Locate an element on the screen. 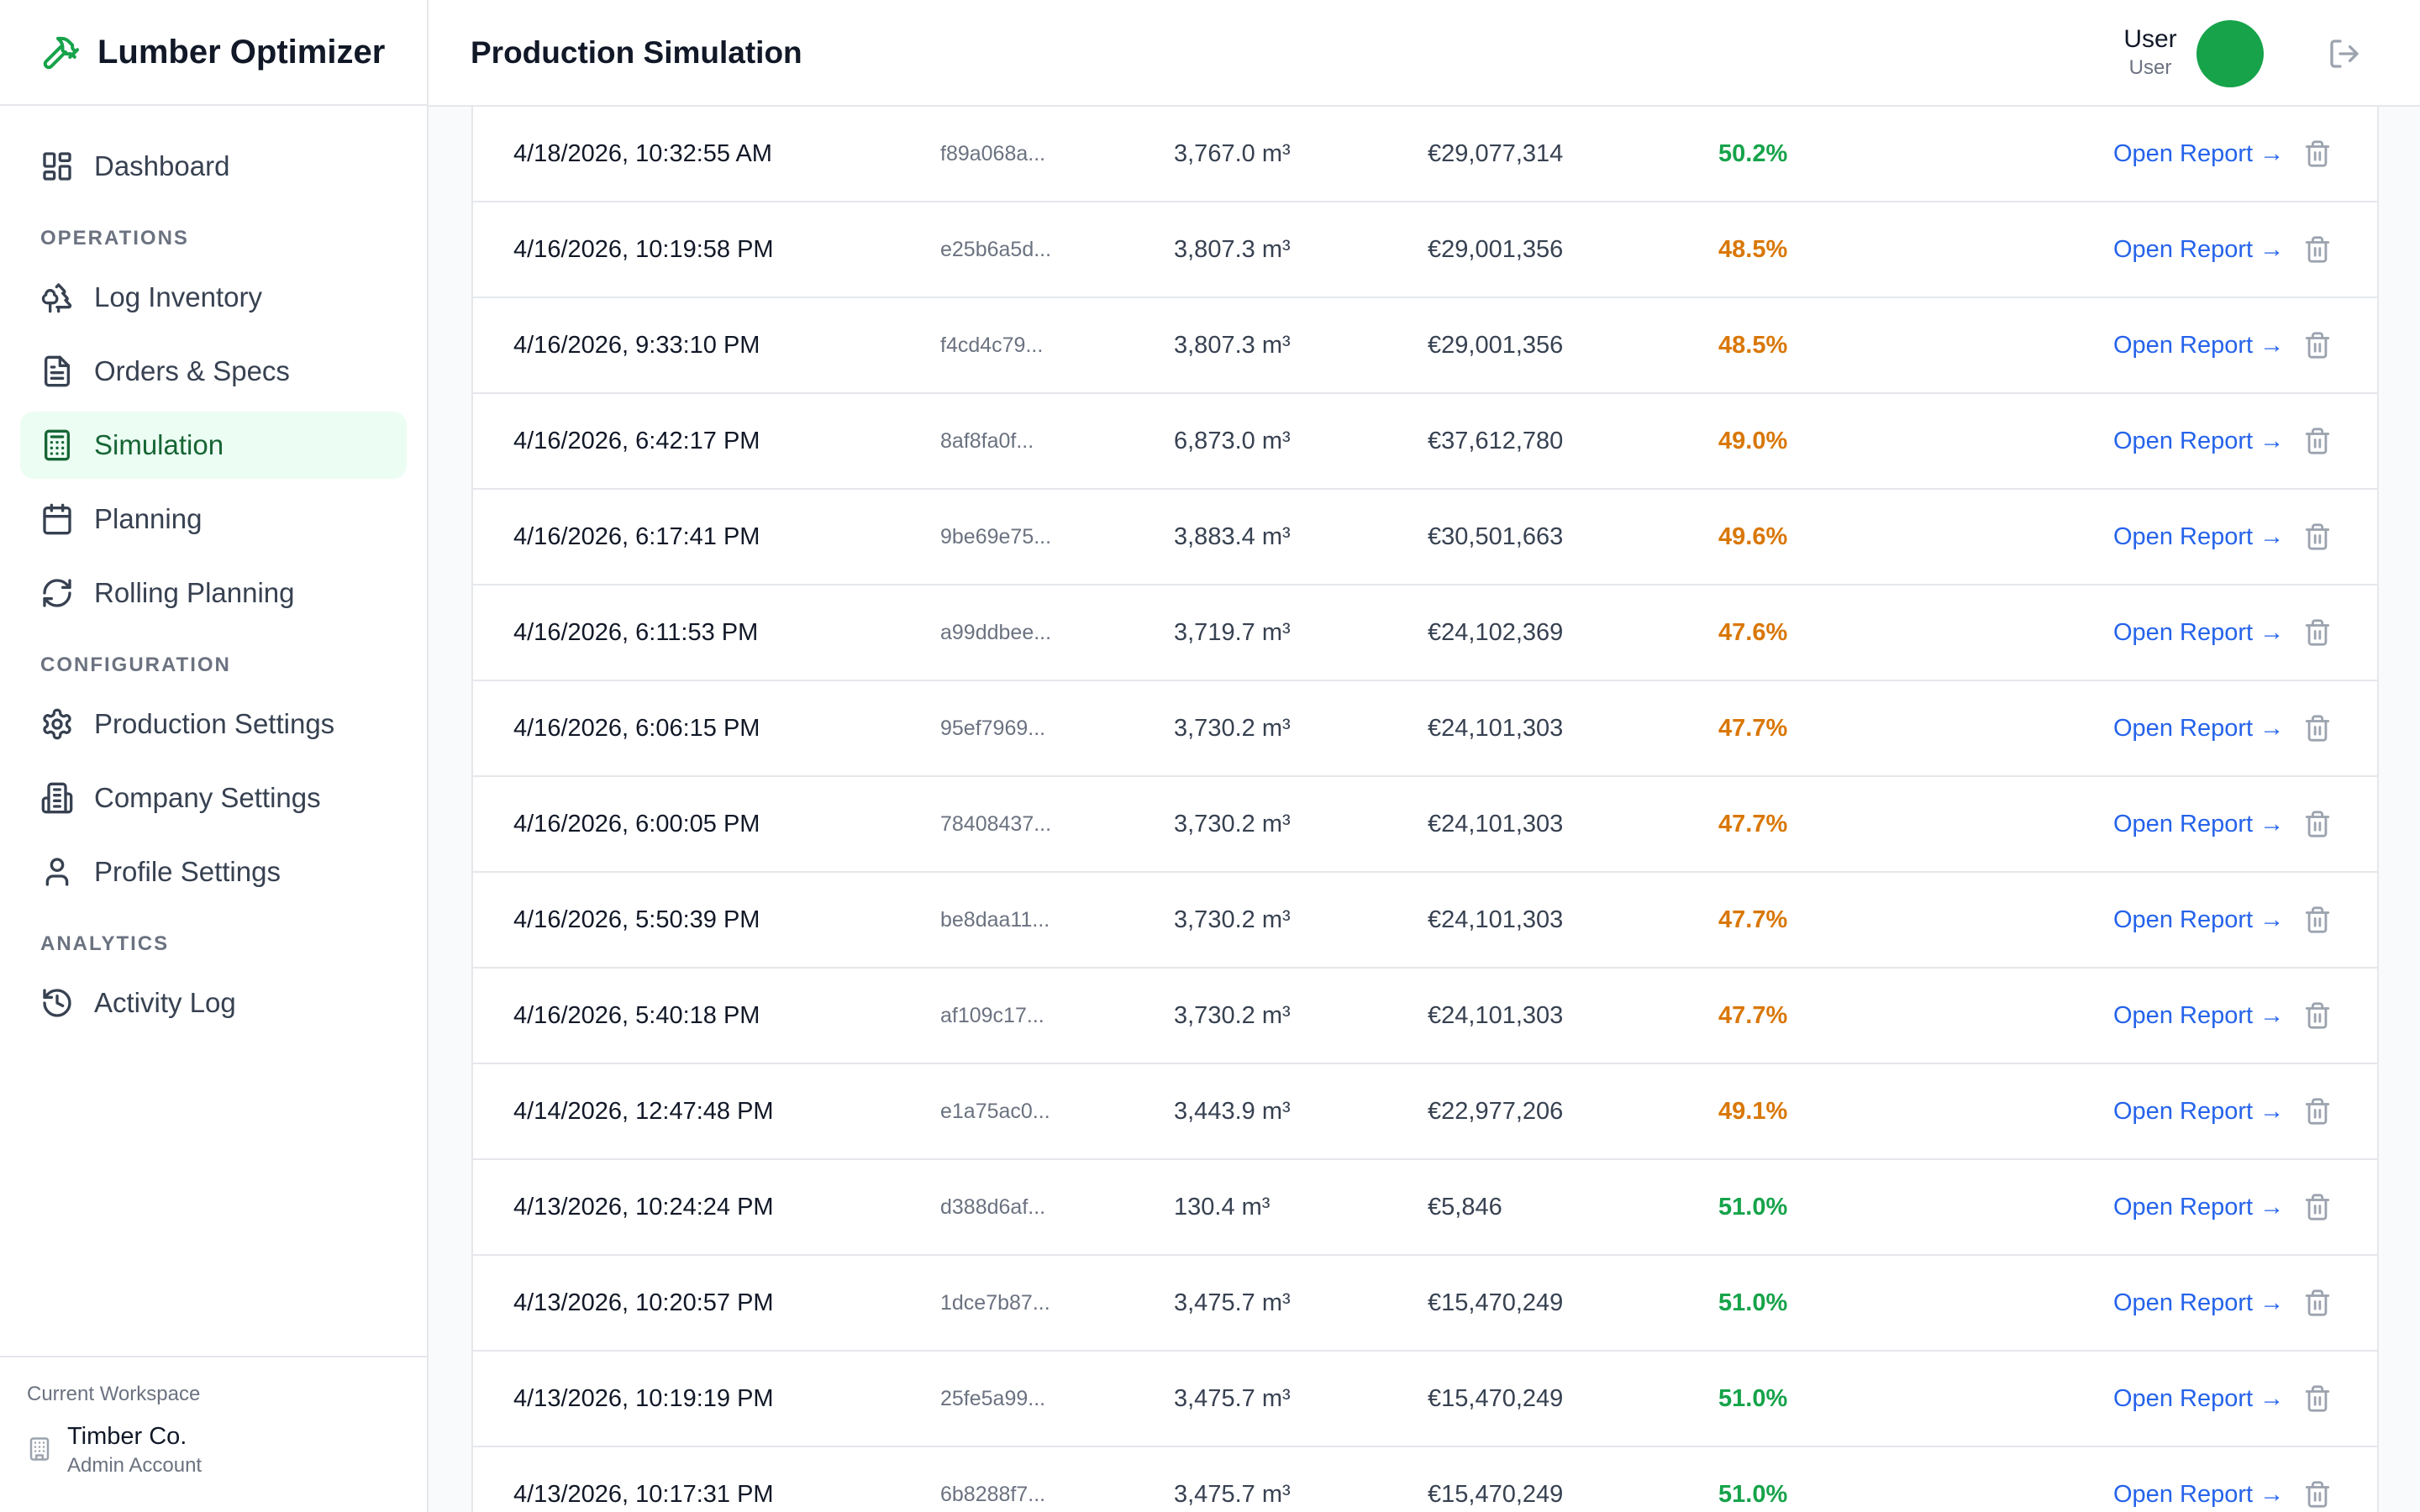 This screenshot has height=1512, width=2420. run-volume: 3,807.3 m³ is located at coordinates (1232, 345).